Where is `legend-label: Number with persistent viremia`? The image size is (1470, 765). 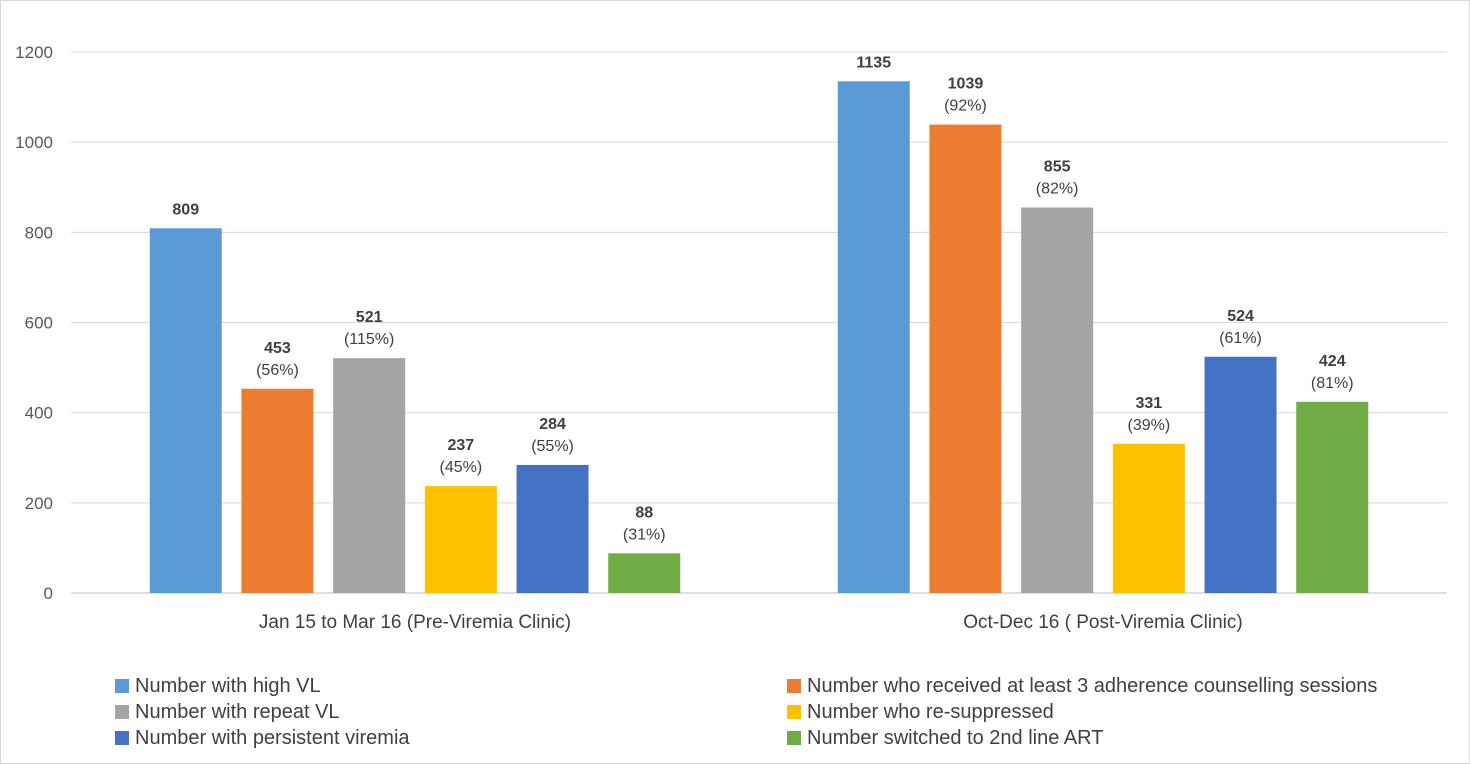 legend-label: Number with persistent viremia is located at coordinates (272, 737).